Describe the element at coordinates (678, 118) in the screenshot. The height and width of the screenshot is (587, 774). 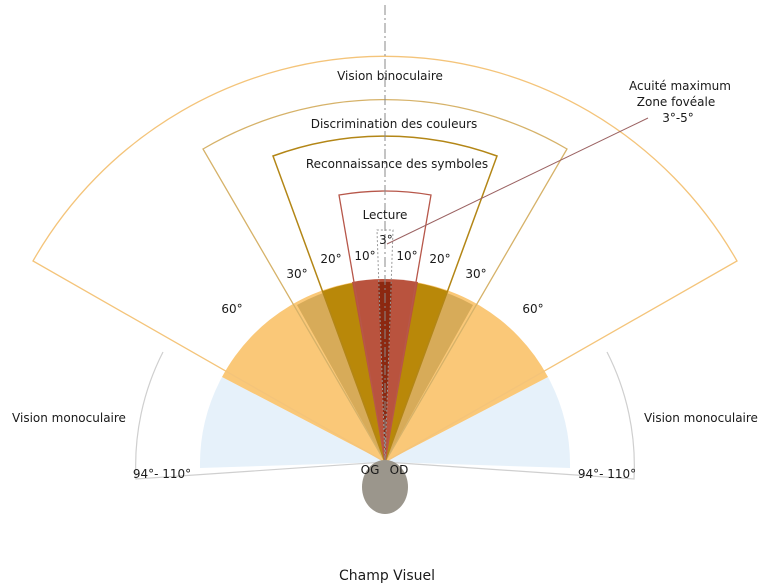
I see `label-acuite-line3: 3°-5°` at that location.